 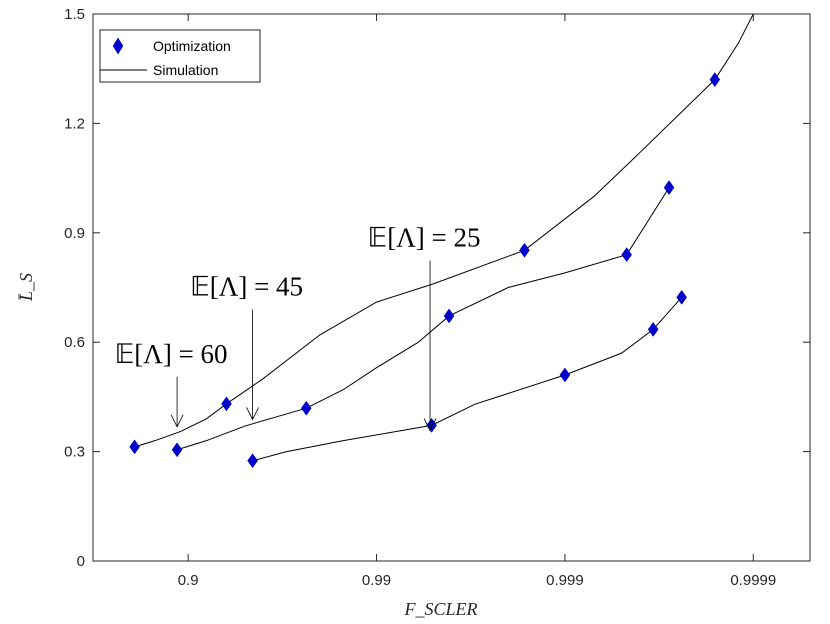 I want to click on x-tick-label: 0.9, so click(x=188, y=580).